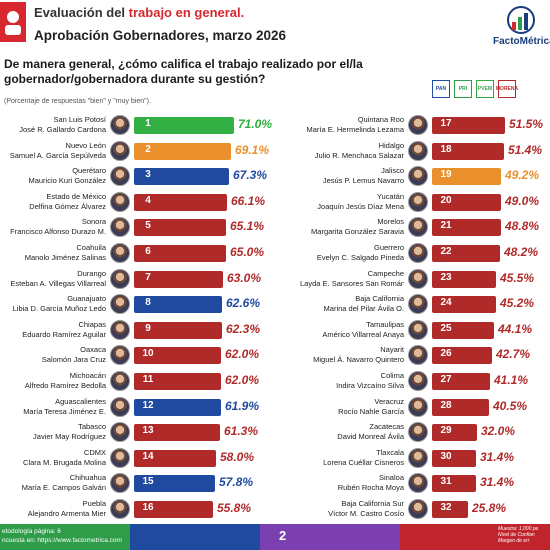 This screenshot has width=550, height=550. What do you see at coordinates (275, 458) in the screenshot?
I see `chart-row: CDMX Clara M. Brugada Molina 14 58.0%` at bounding box center [275, 458].